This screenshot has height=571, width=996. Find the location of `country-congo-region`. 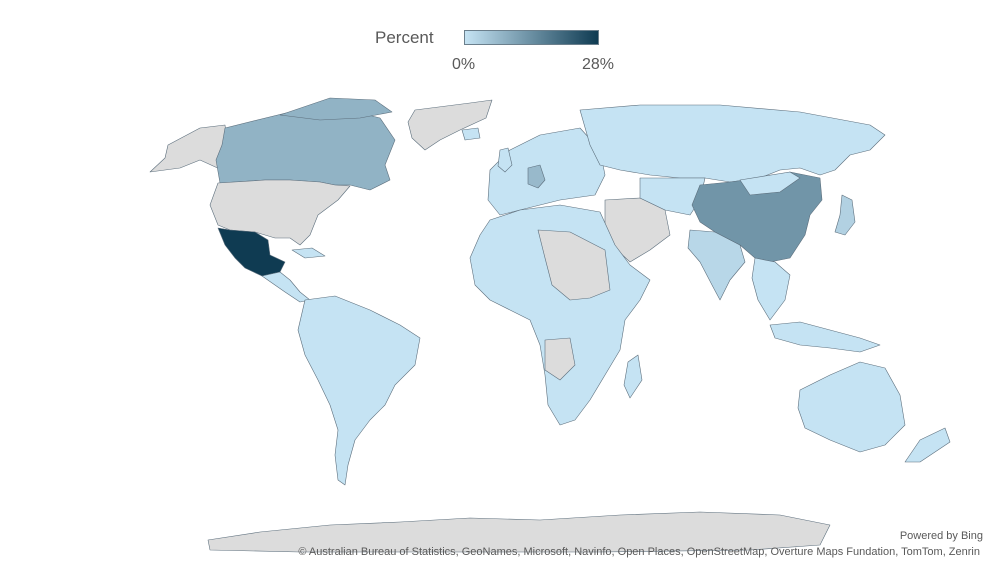

country-congo-region is located at coordinates (560, 359).